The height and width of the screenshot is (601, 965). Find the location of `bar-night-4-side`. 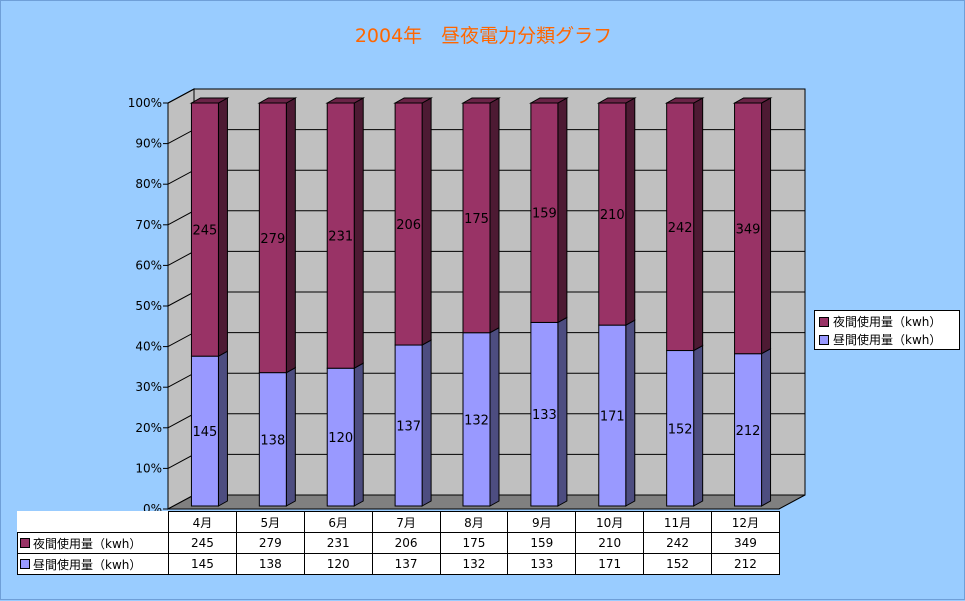

bar-night-4-side is located at coordinates (494, 215).